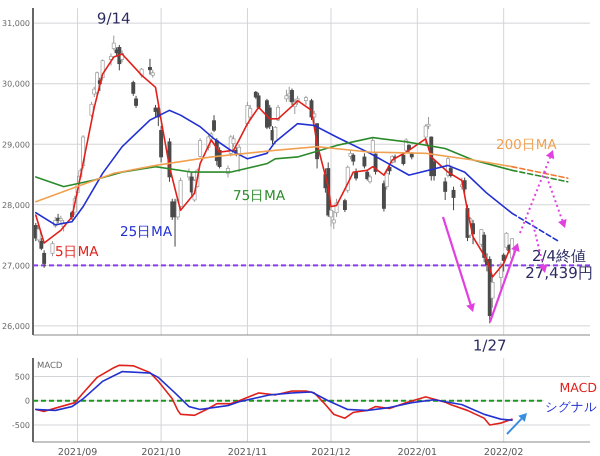  What do you see at coordinates (78, 451) in the screenshot?
I see `x-tick-label: 2021/09` at bounding box center [78, 451].